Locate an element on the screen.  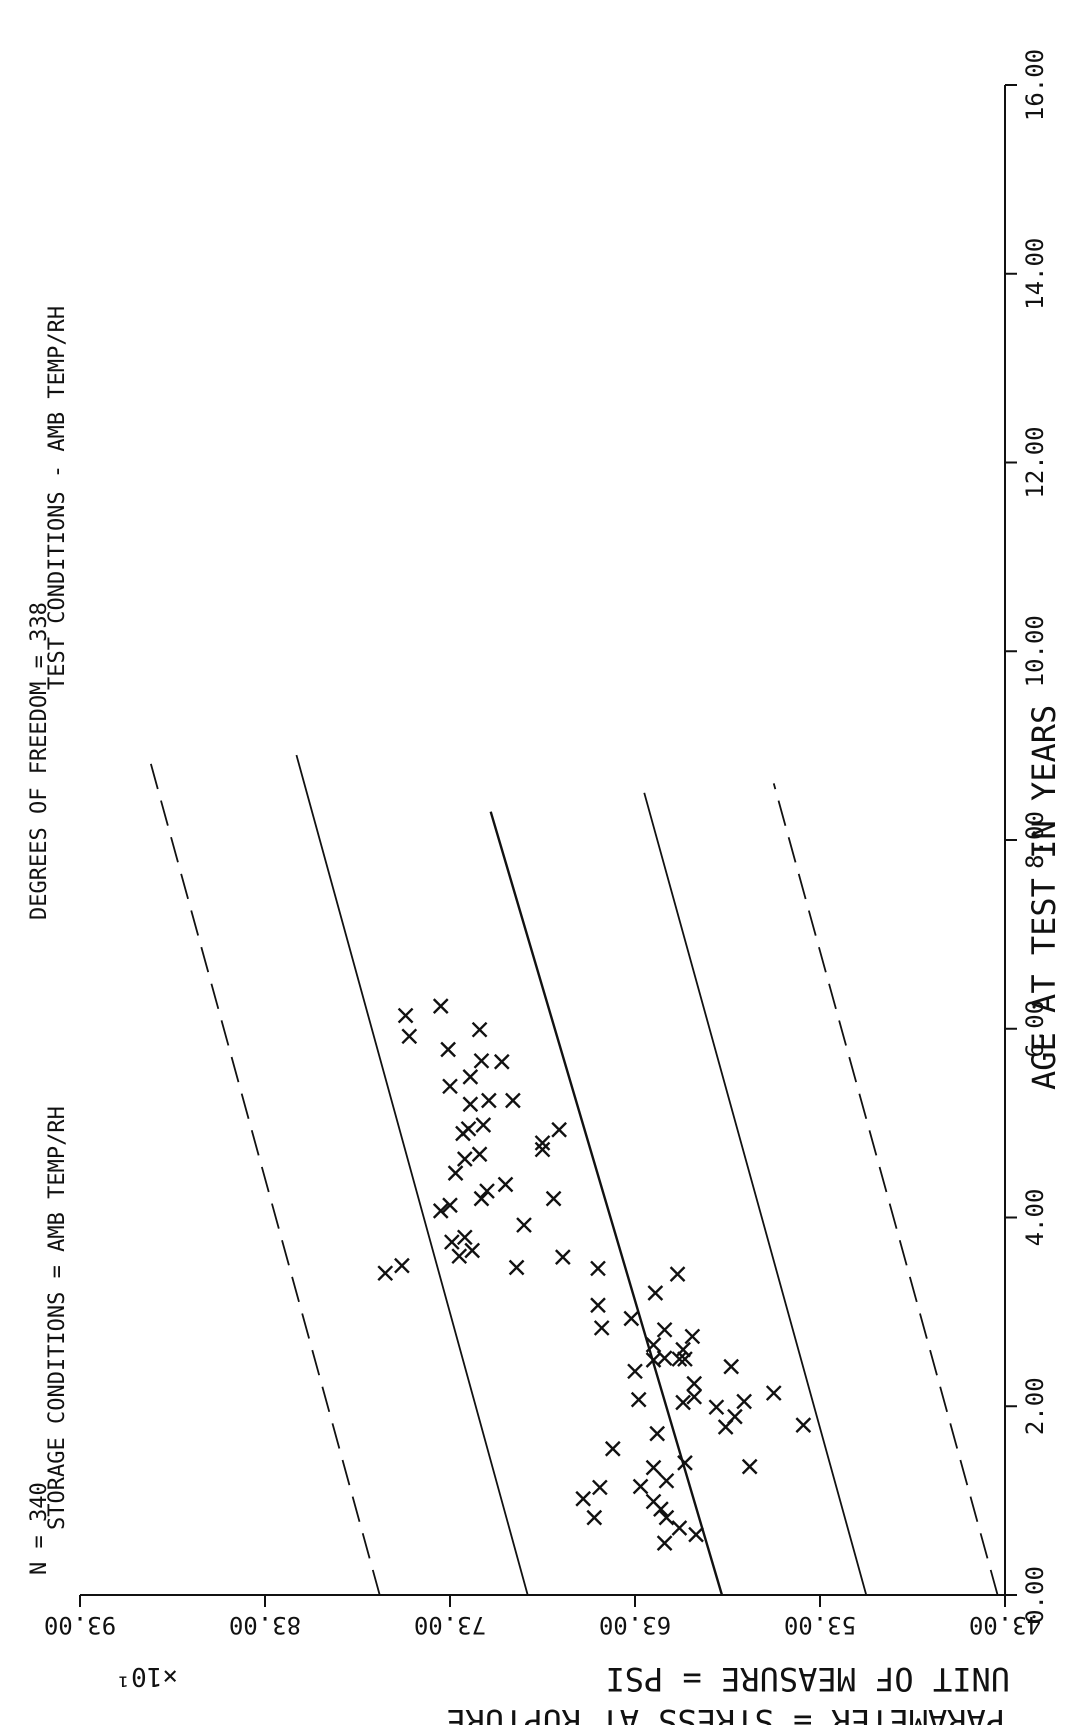
x-tick-label: 6.00 is located at coordinates (1035, 1029).